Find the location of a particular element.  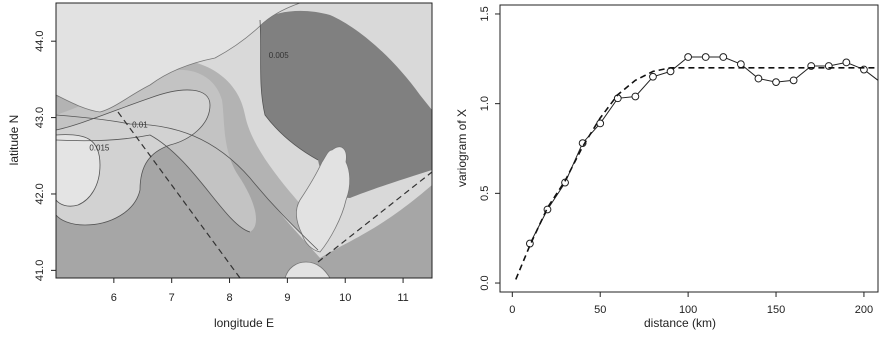

map-y-tick-label: 44.0 is located at coordinates (40, 40).